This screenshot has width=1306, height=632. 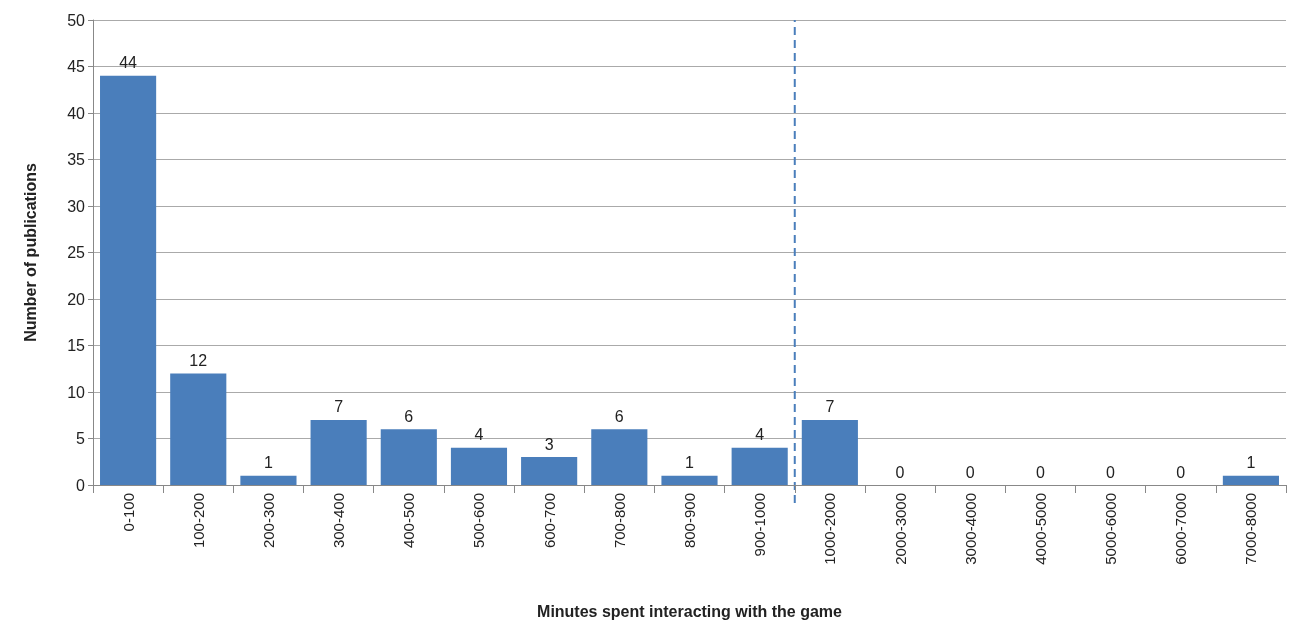 I want to click on x-tick-label: 6000-7000, so click(x=1181, y=529).